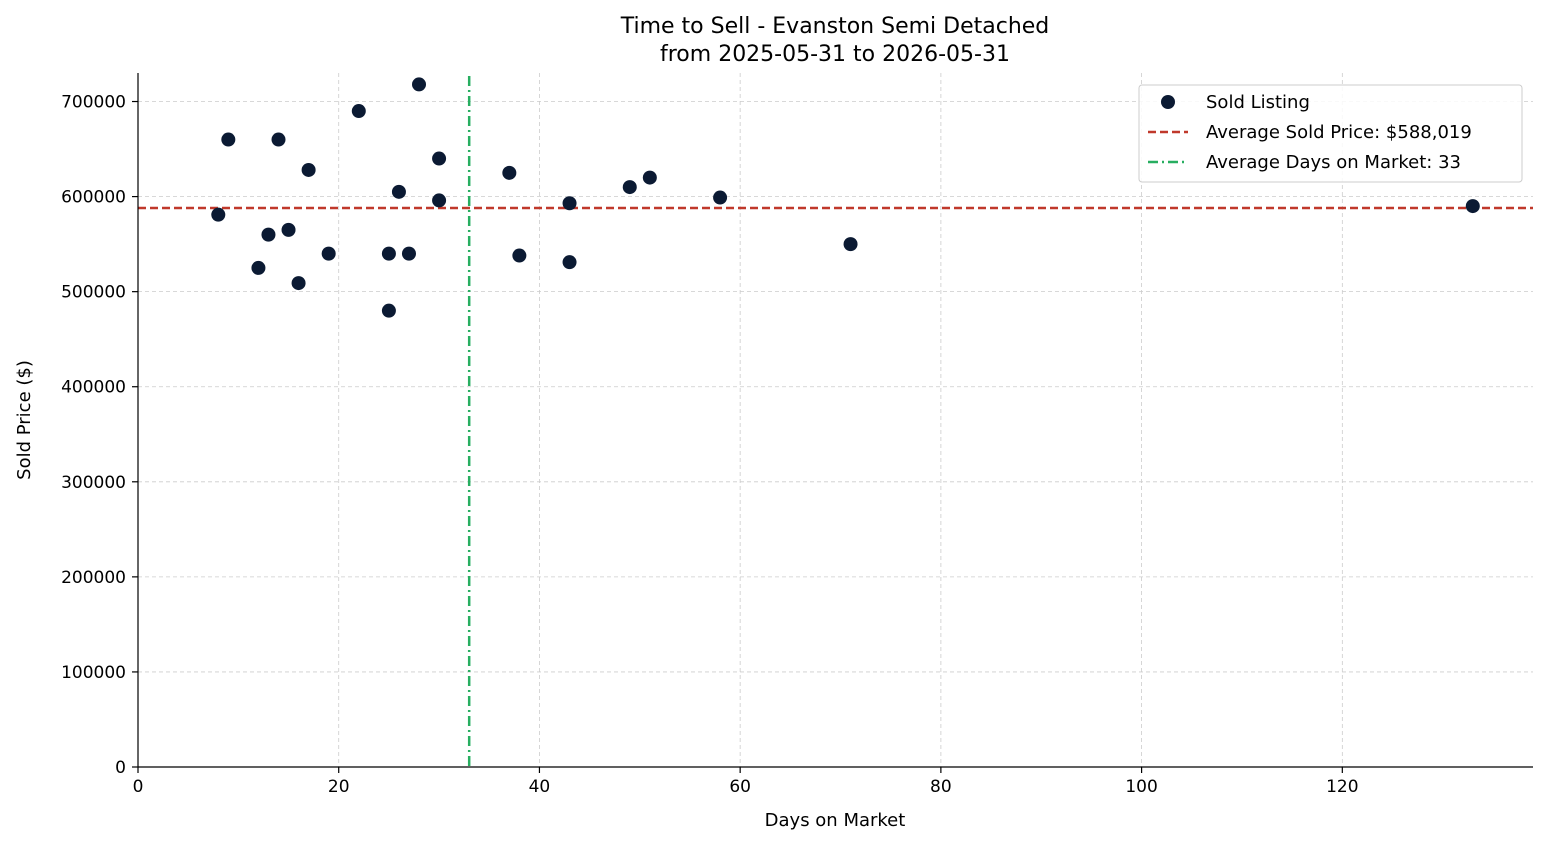  I want to click on legend-marker-sold-listing, so click(1168, 102).